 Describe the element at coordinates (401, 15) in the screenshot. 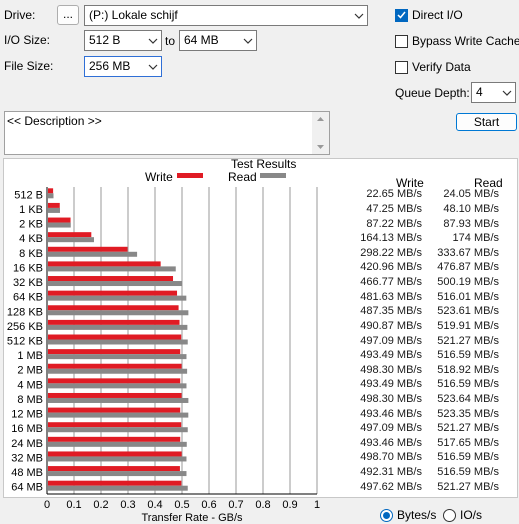

I see `direct-io-checkbox` at that location.